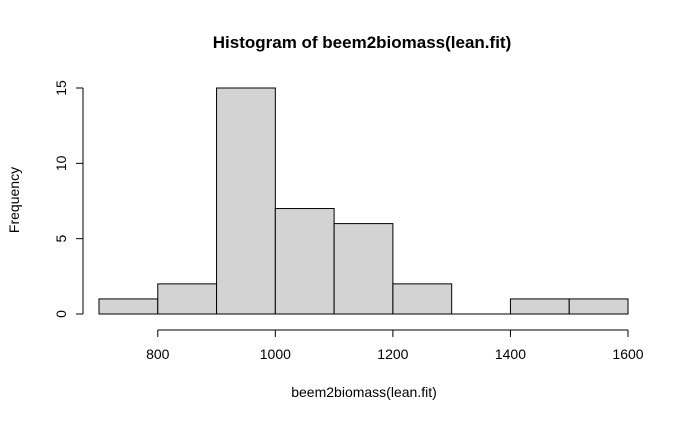 This screenshot has width=690, height=421. What do you see at coordinates (158, 354) in the screenshot?
I see `x-tick-label-800: 800` at bounding box center [158, 354].